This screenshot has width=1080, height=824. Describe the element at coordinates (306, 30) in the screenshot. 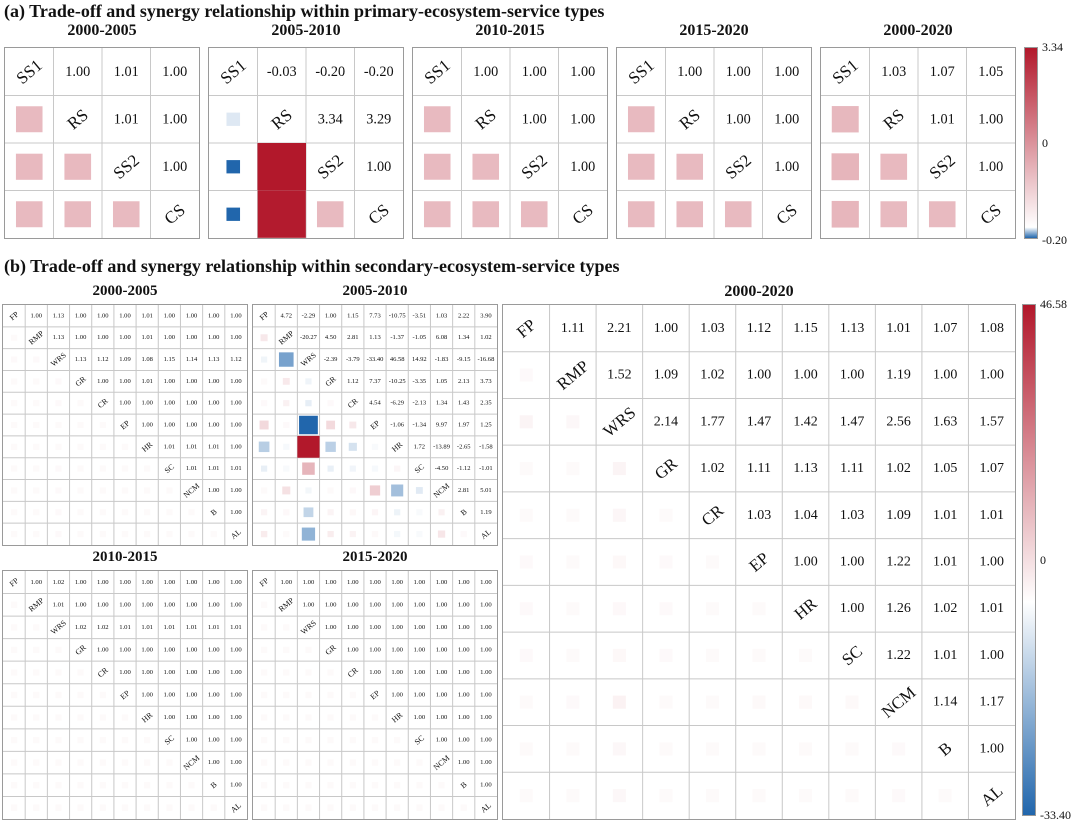

I see `panel-title-a2: 2005-2010` at that location.